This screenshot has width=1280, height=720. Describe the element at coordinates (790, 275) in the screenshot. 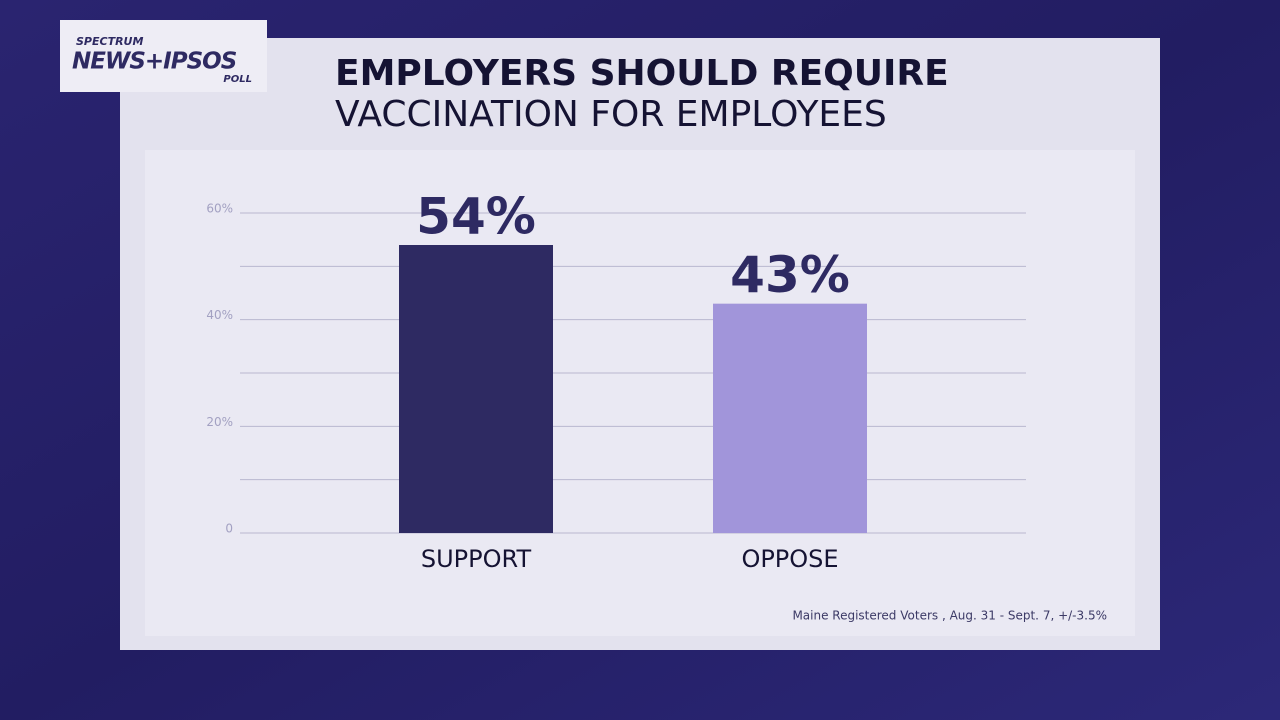

I see `value-label: 43%` at that location.